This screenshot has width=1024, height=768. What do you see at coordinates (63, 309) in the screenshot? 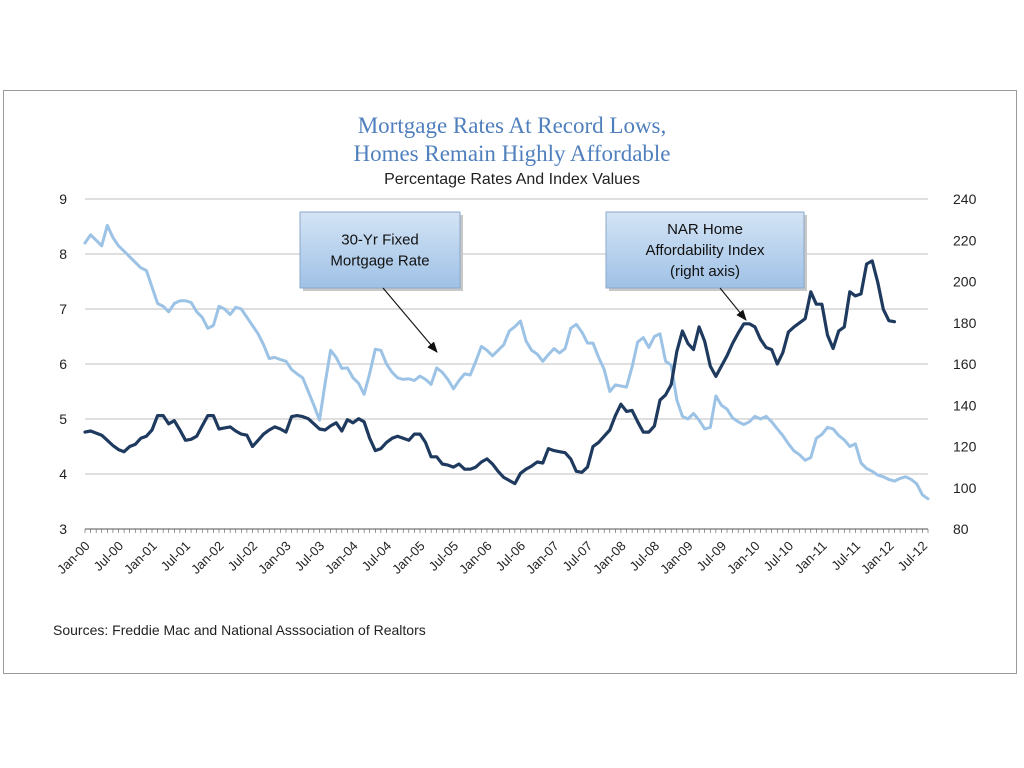
I see `y-left-tick-label: 7` at bounding box center [63, 309].